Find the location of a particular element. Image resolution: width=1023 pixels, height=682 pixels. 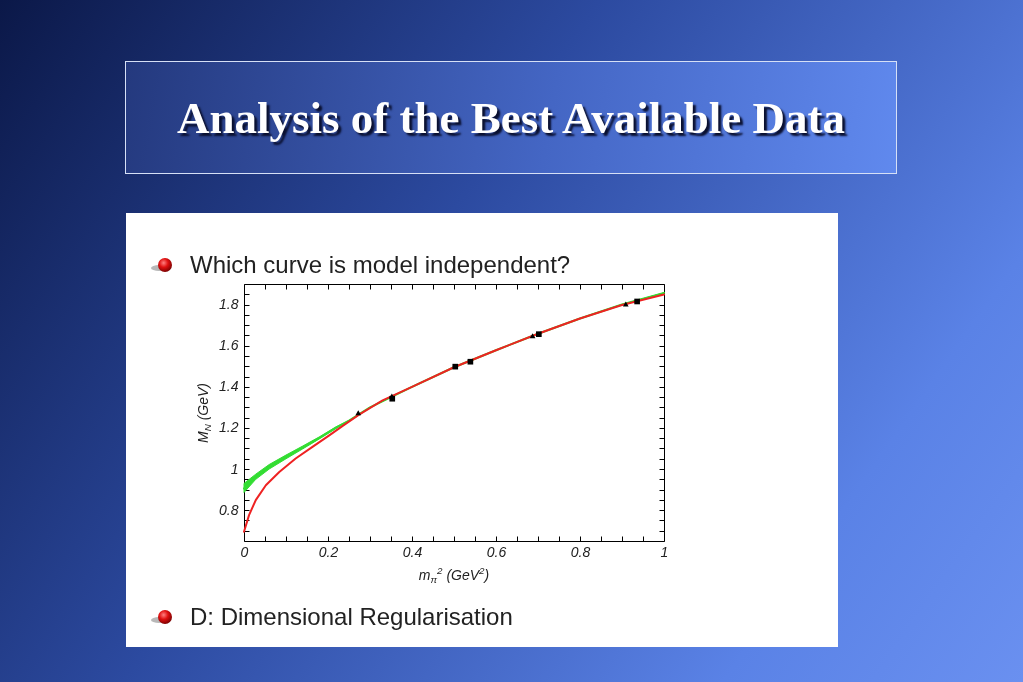

x-tick-label: 0 is located at coordinates (244, 551).